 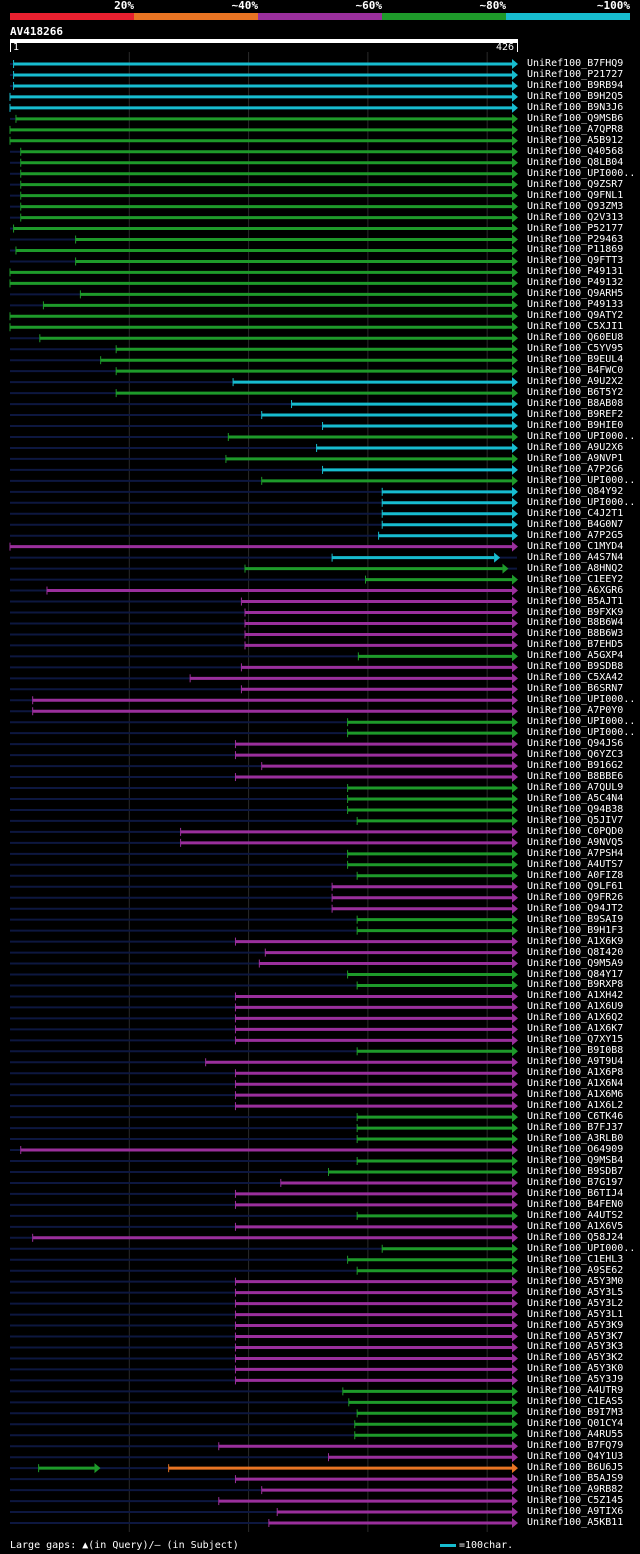 I want to click on hit-label: UniRef100_A9U2X2, so click(x=575, y=382).